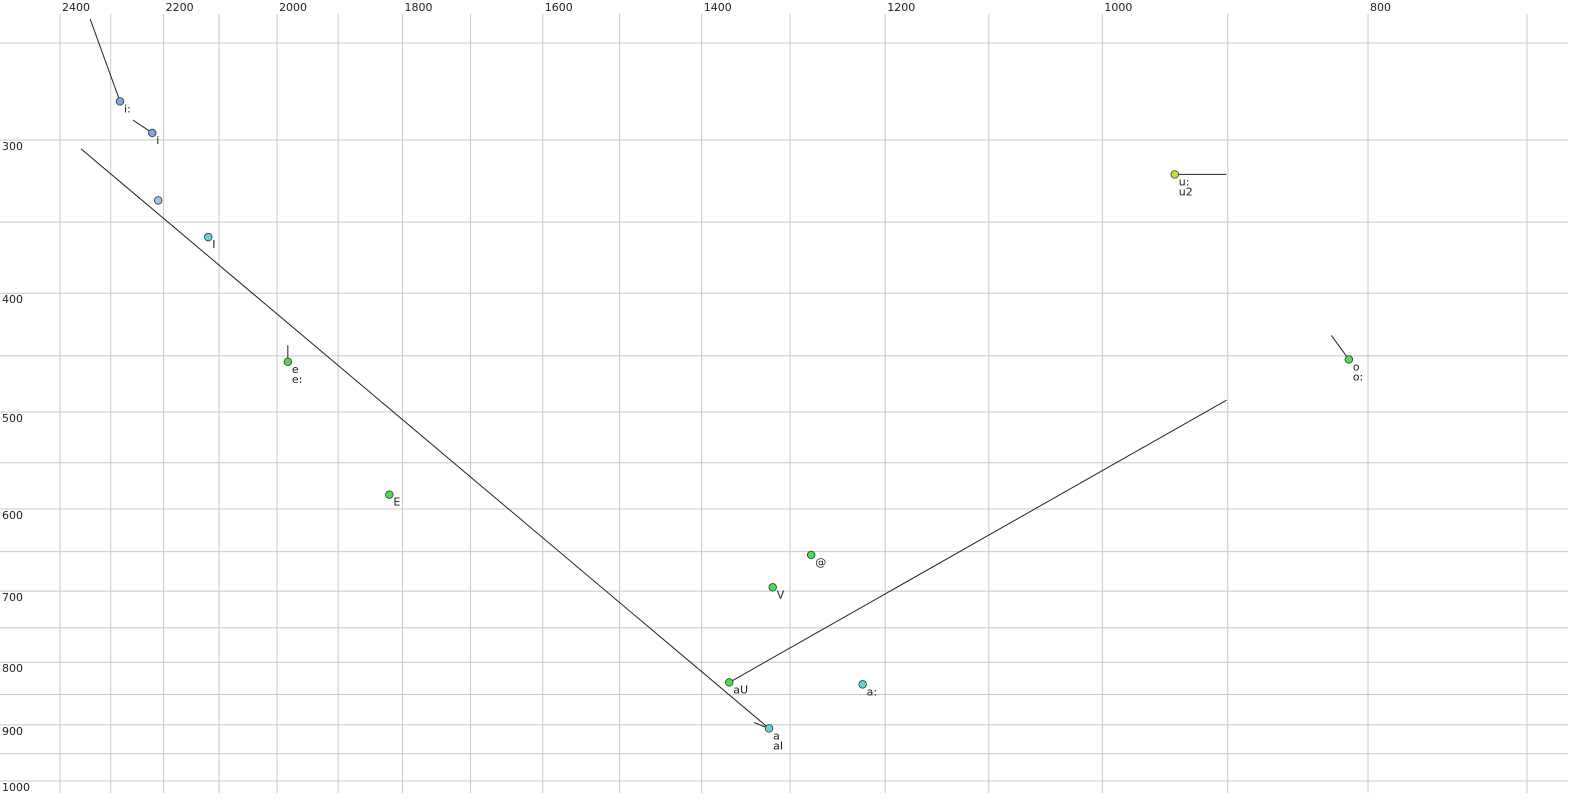  I want to click on vowel-label: i, so click(157, 140).